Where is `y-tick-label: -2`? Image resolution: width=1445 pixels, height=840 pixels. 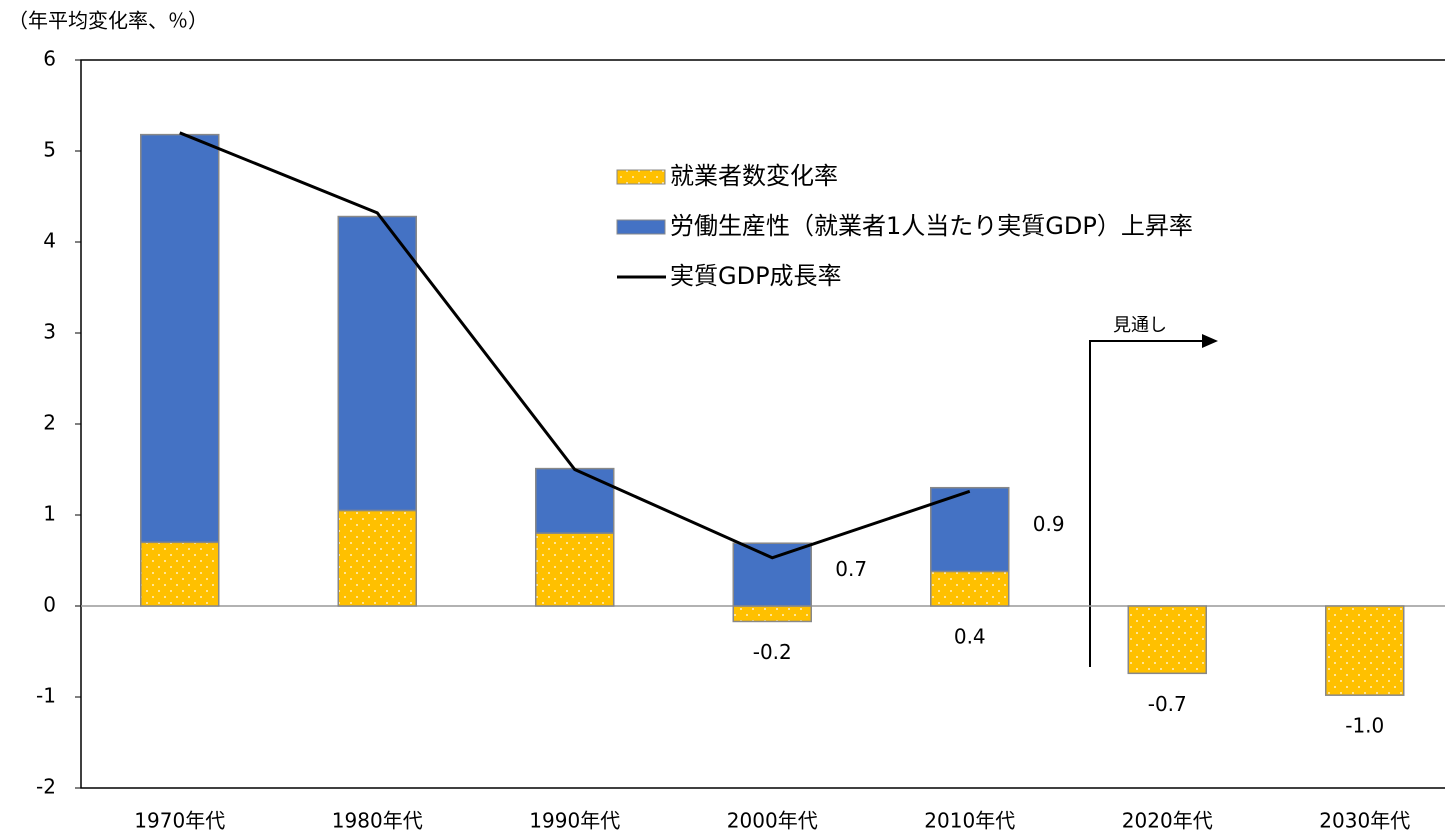 y-tick-label: -2 is located at coordinates (46, 787).